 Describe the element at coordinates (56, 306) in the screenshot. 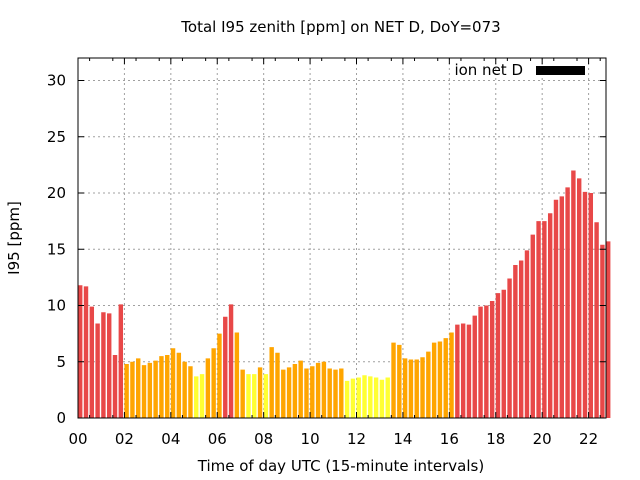

I see `y-tick-label: 10` at that location.